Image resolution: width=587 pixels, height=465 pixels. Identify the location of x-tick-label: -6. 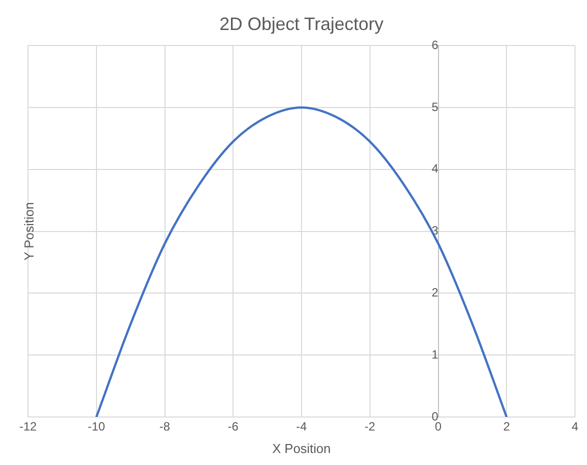
(233, 427).